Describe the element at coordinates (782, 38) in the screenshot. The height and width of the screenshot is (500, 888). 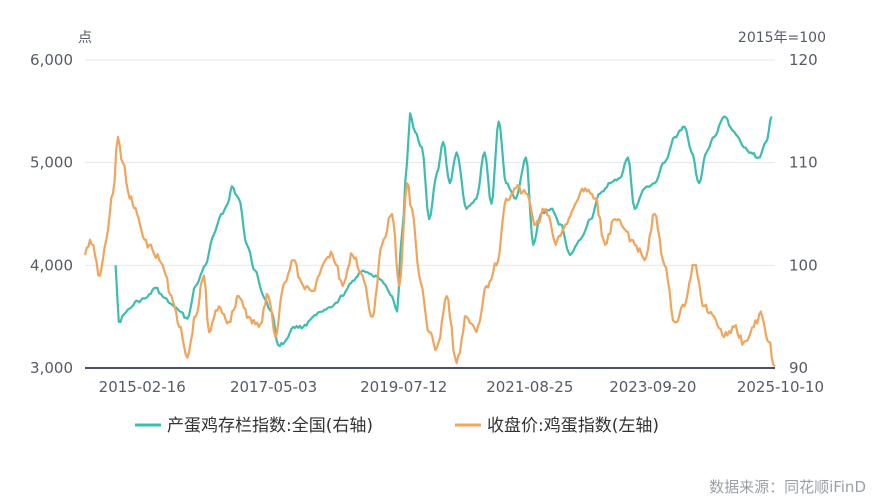
I see `right-axis-unit: 2015年=100` at that location.